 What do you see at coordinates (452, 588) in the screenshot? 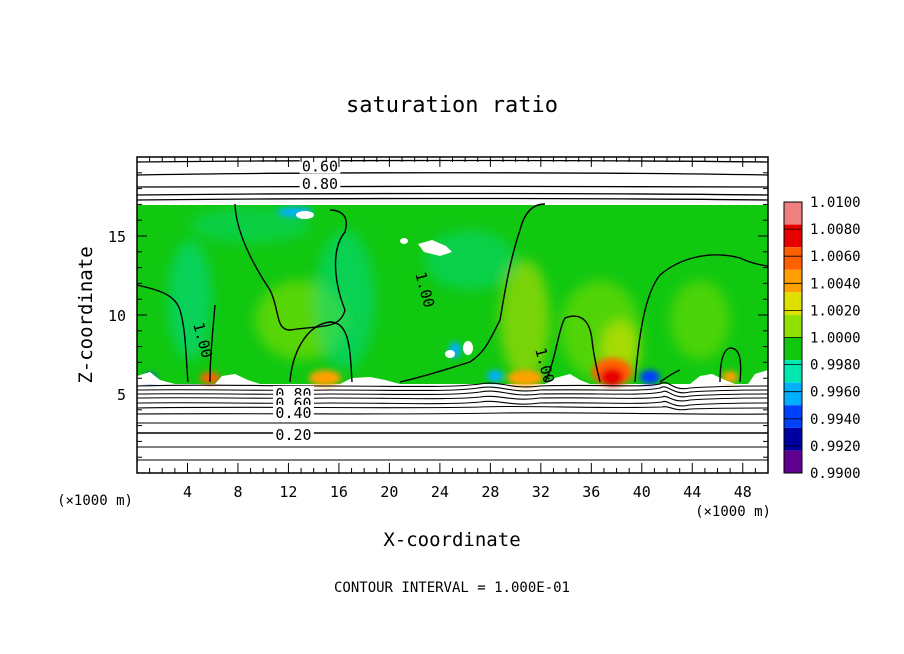
I see `contour-interval-note: CONTOUR INTERVAL = 1.000E-01` at bounding box center [452, 588].